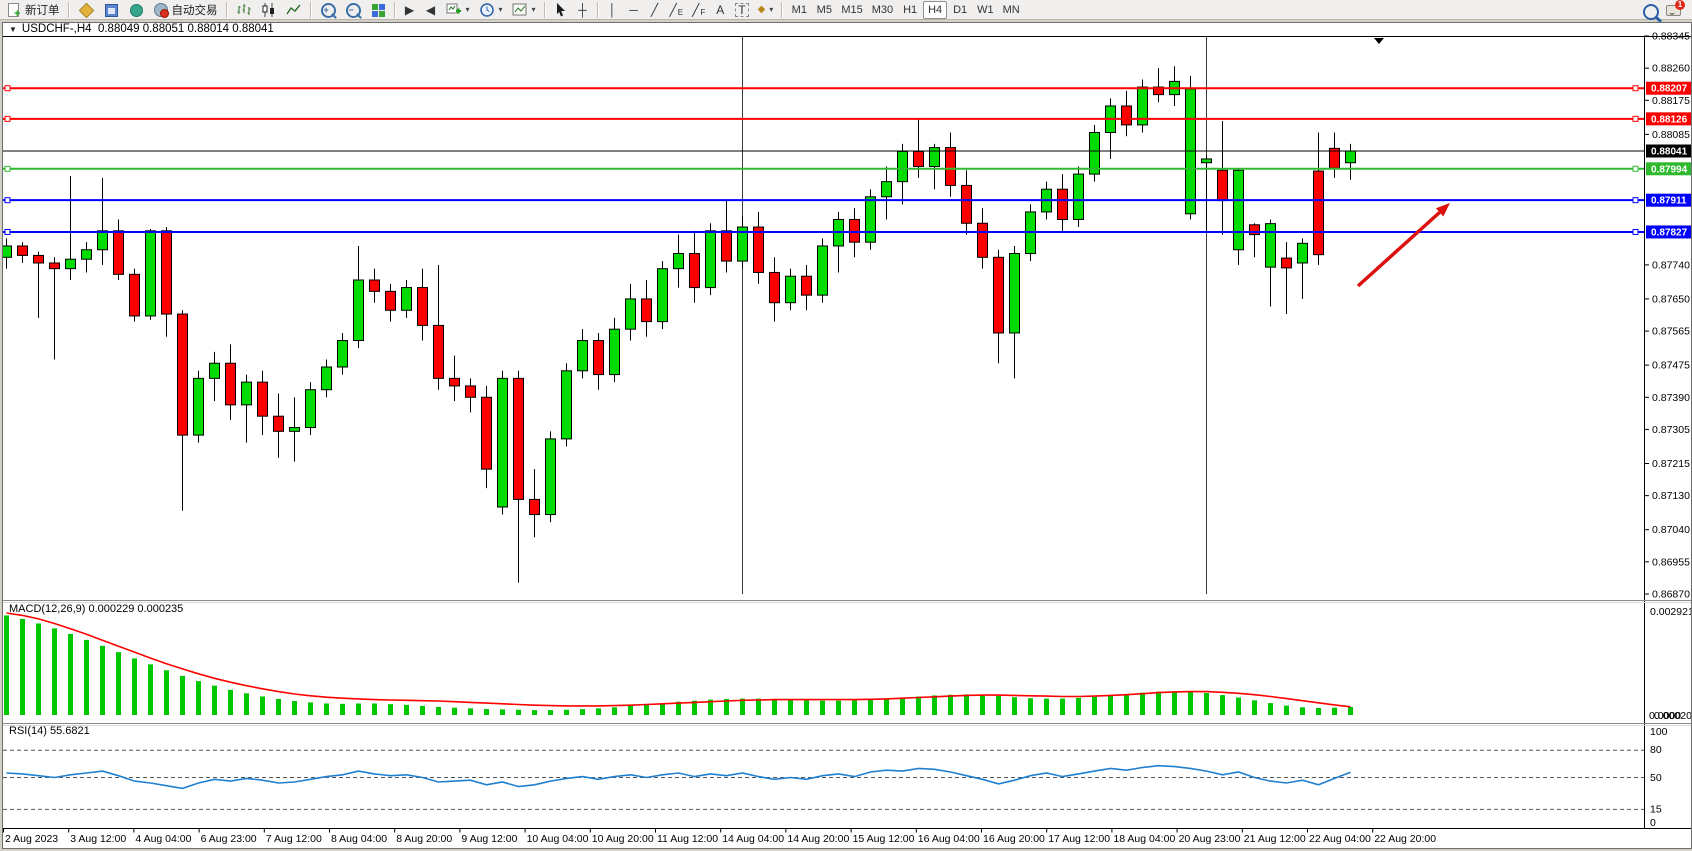 This screenshot has width=1692, height=851. What do you see at coordinates (673, 9) in the screenshot?
I see `channel-icon: ╱` at bounding box center [673, 9].